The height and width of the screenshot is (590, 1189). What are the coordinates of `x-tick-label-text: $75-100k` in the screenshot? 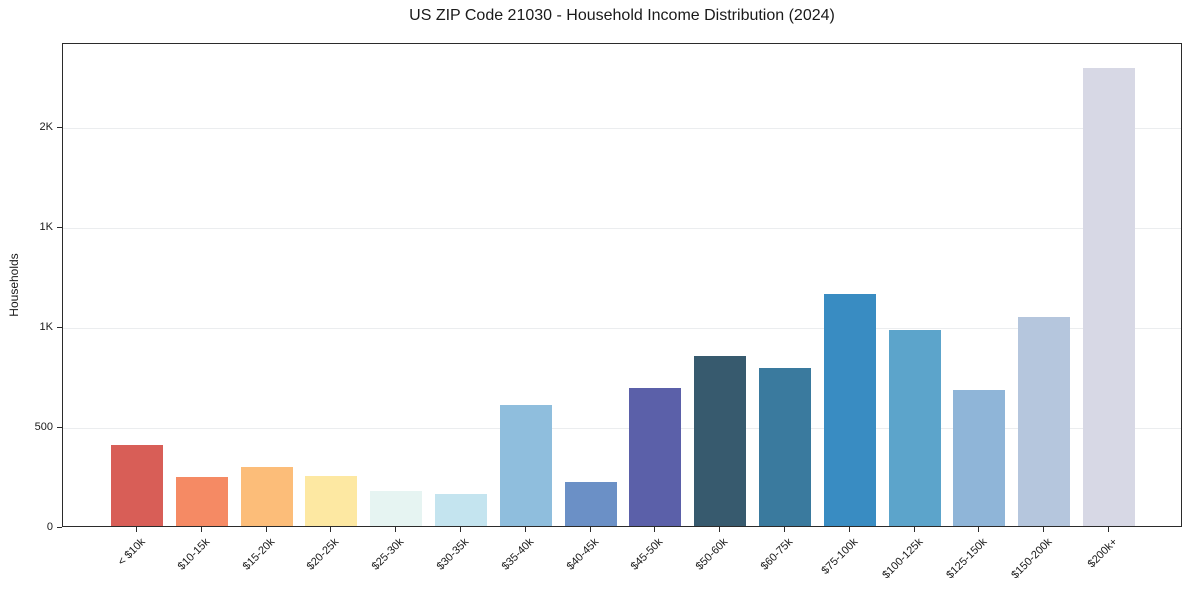 It's located at (840, 556).